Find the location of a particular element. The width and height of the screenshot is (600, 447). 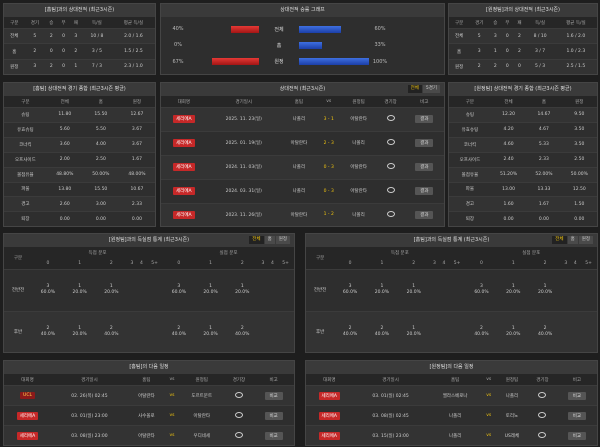

header: 비고 is located at coordinates (424, 102).